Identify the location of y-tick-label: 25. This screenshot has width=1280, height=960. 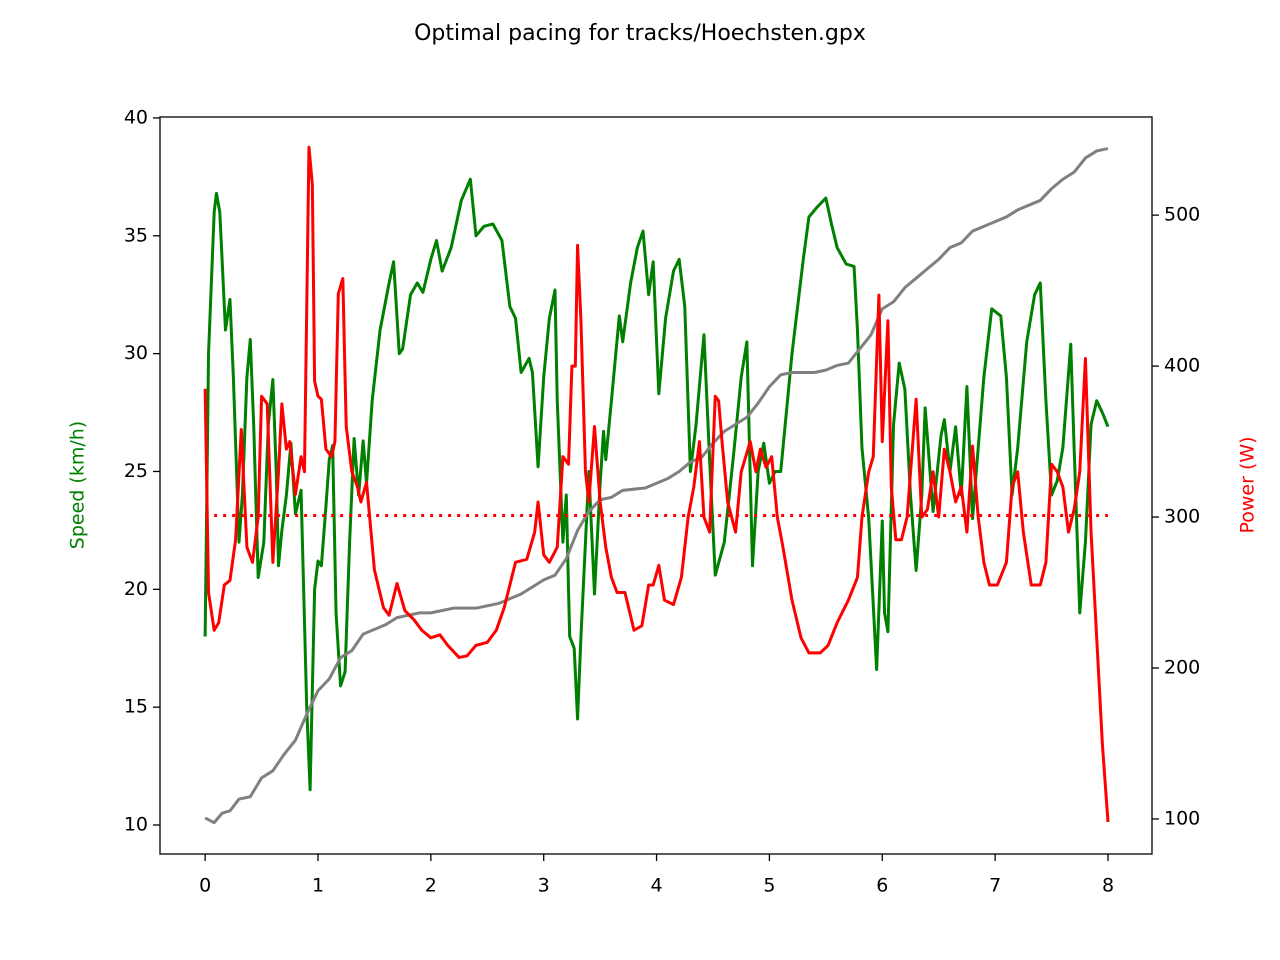
(136, 471).